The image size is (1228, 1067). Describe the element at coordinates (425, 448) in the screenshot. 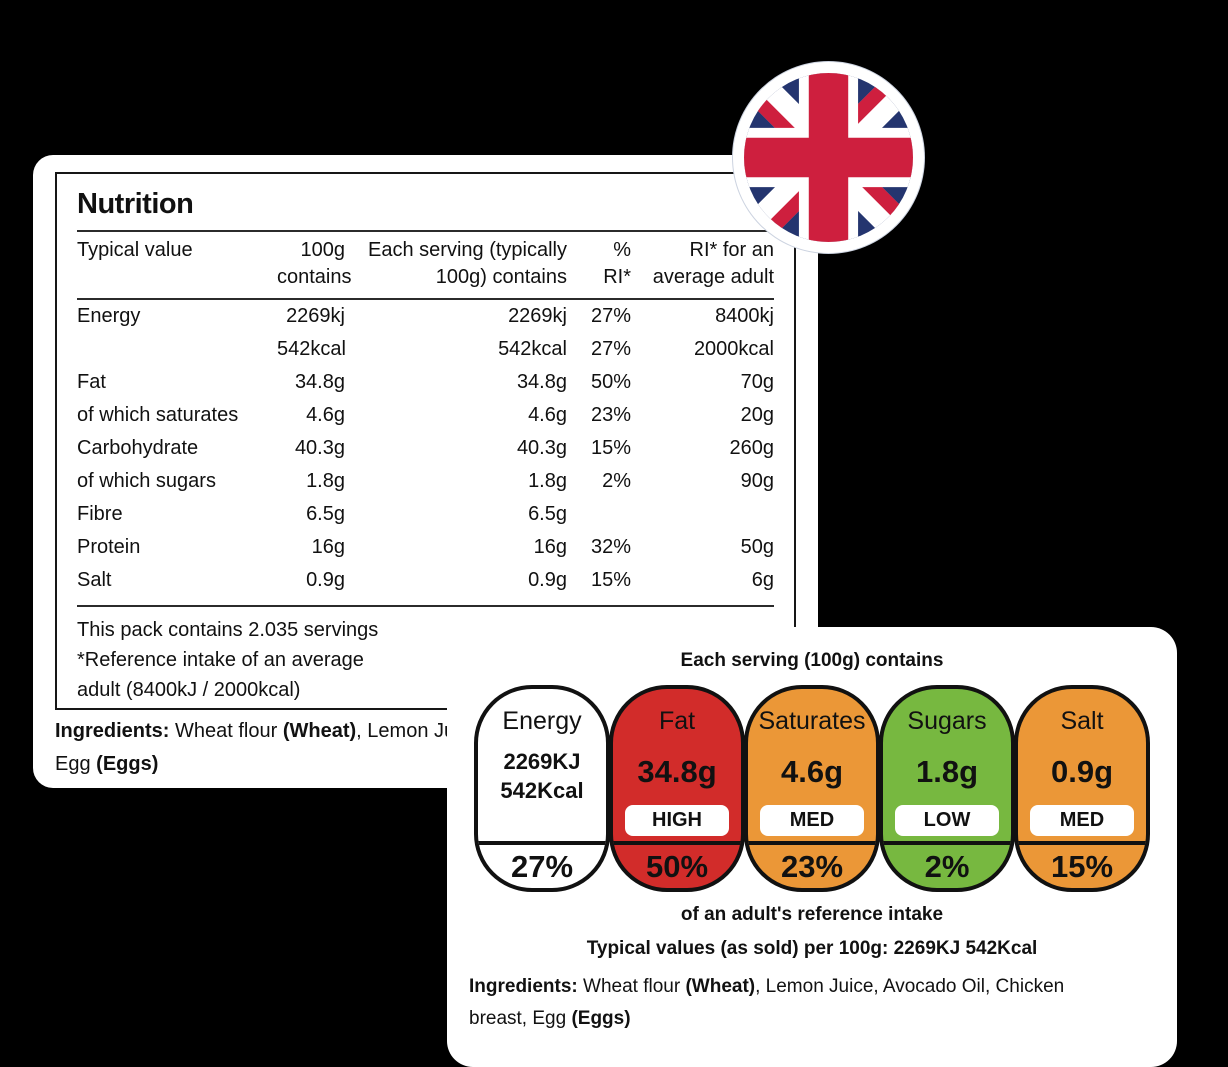

I see `table-row-carbohydrate: Carbohydrate 40.3g 40.3g 15% 260g` at that location.